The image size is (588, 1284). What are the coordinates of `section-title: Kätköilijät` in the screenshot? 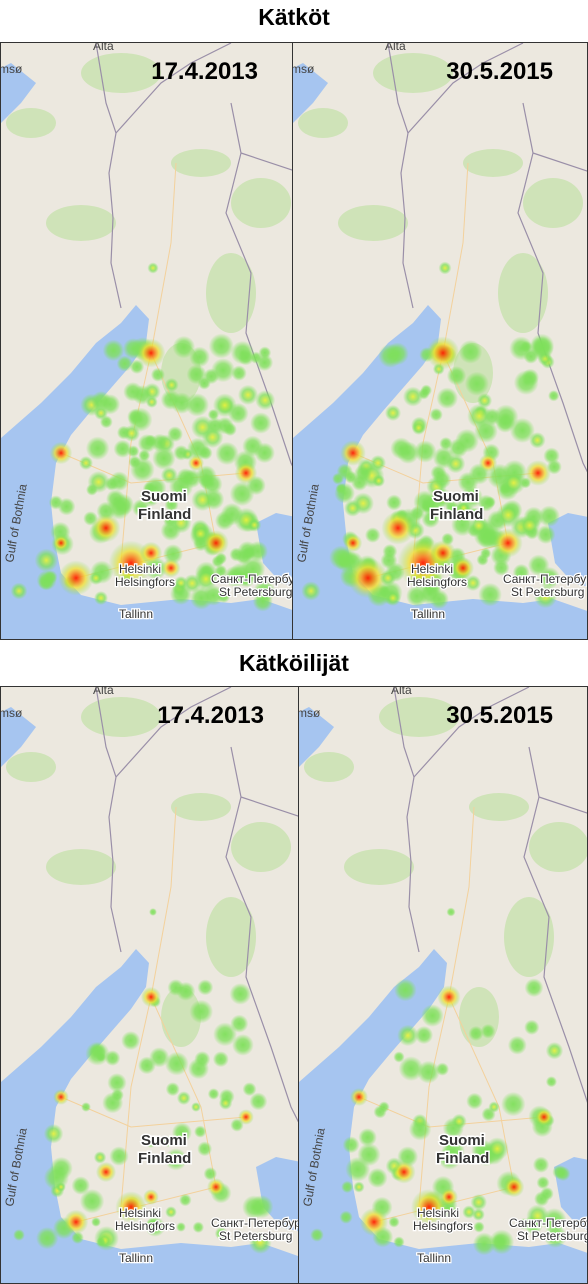 It's located at (294, 663).